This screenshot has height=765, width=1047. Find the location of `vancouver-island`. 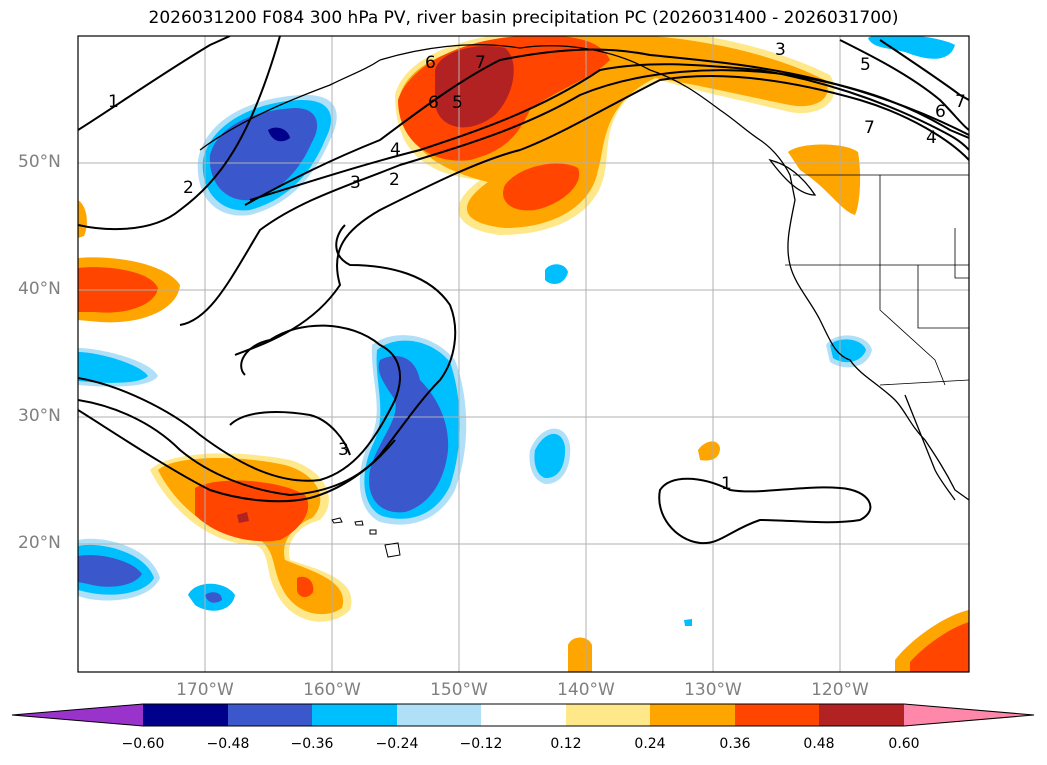

vancouver-island is located at coordinates (792, 177).